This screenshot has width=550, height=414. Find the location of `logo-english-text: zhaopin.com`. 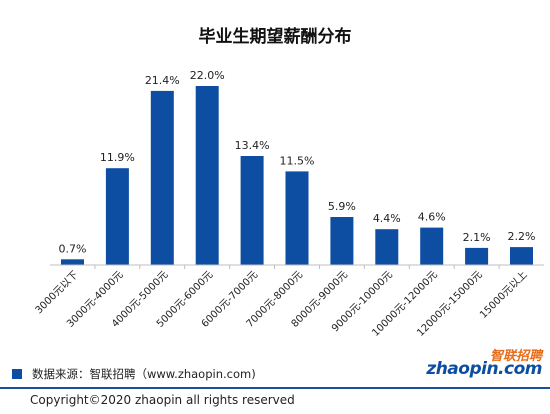

logo-english-text: zhaopin.com is located at coordinates (484, 369).